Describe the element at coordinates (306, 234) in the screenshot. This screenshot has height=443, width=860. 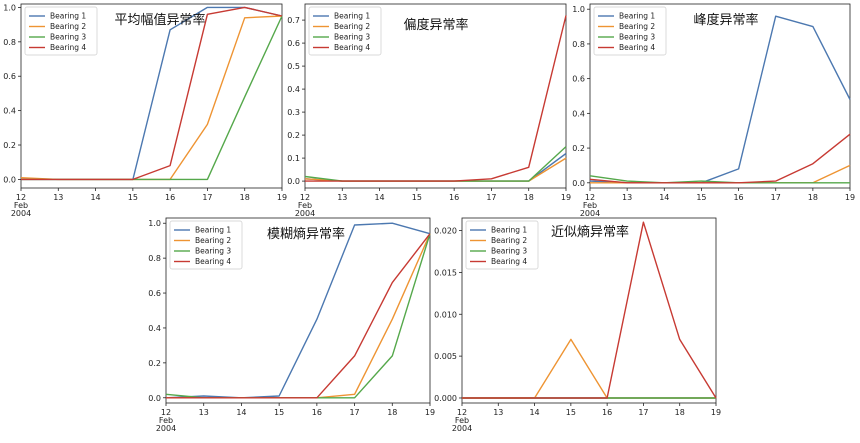
I see `chart-title: 模糊熵异常率` at that location.